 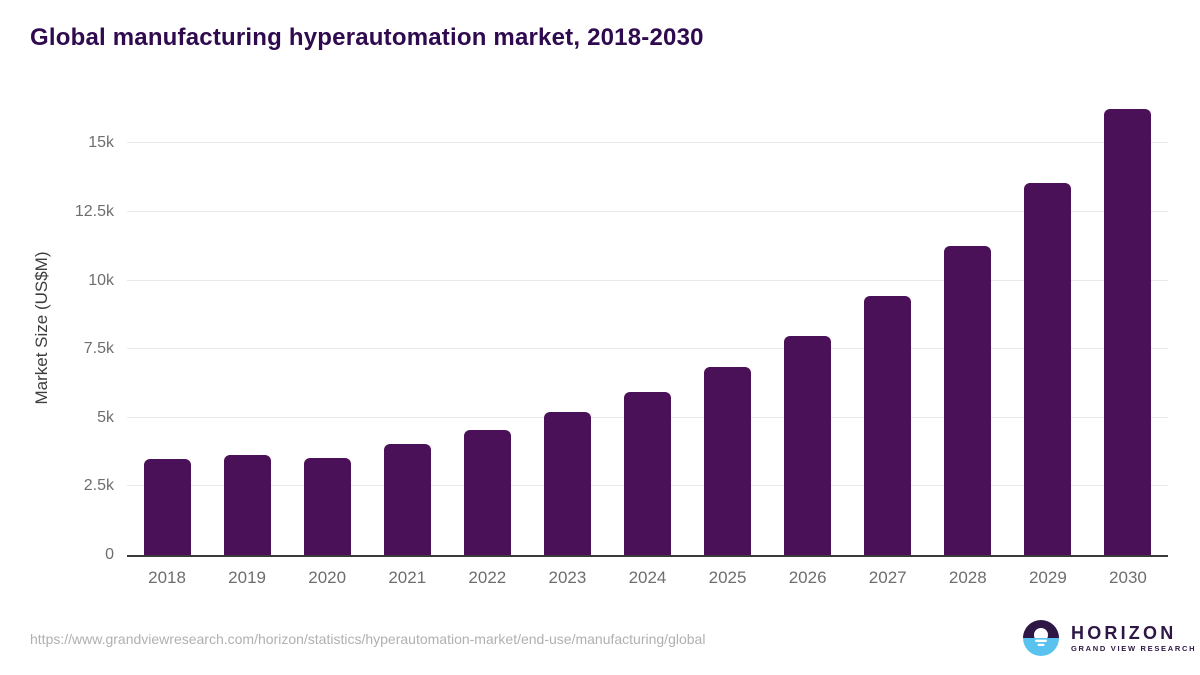 What do you see at coordinates (167, 506) in the screenshot?
I see `bar-2018` at bounding box center [167, 506].